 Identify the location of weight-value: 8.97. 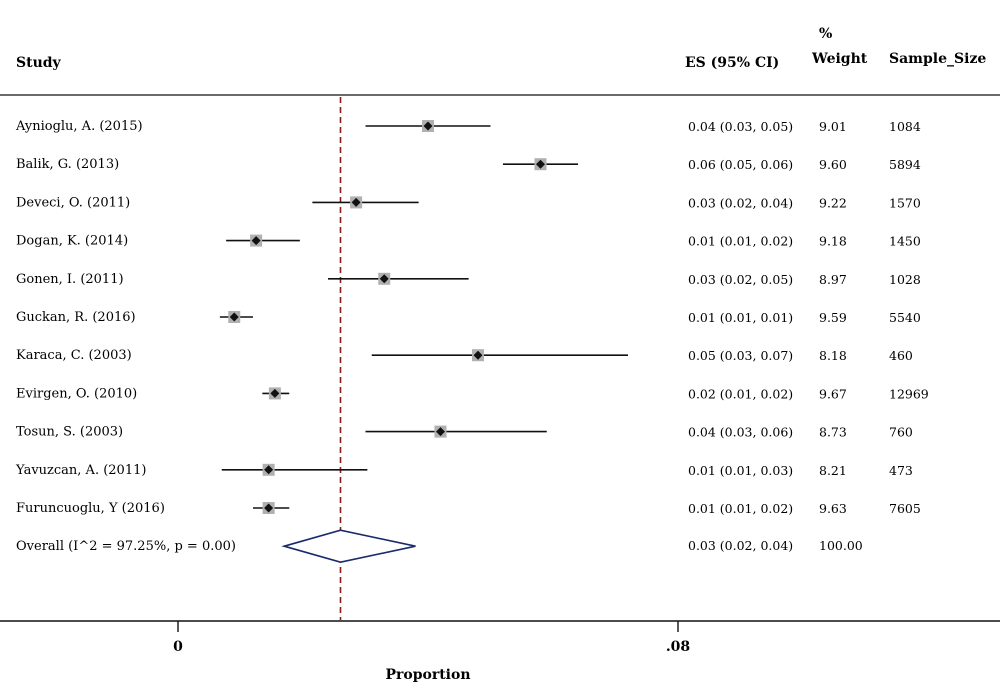
(833, 279).